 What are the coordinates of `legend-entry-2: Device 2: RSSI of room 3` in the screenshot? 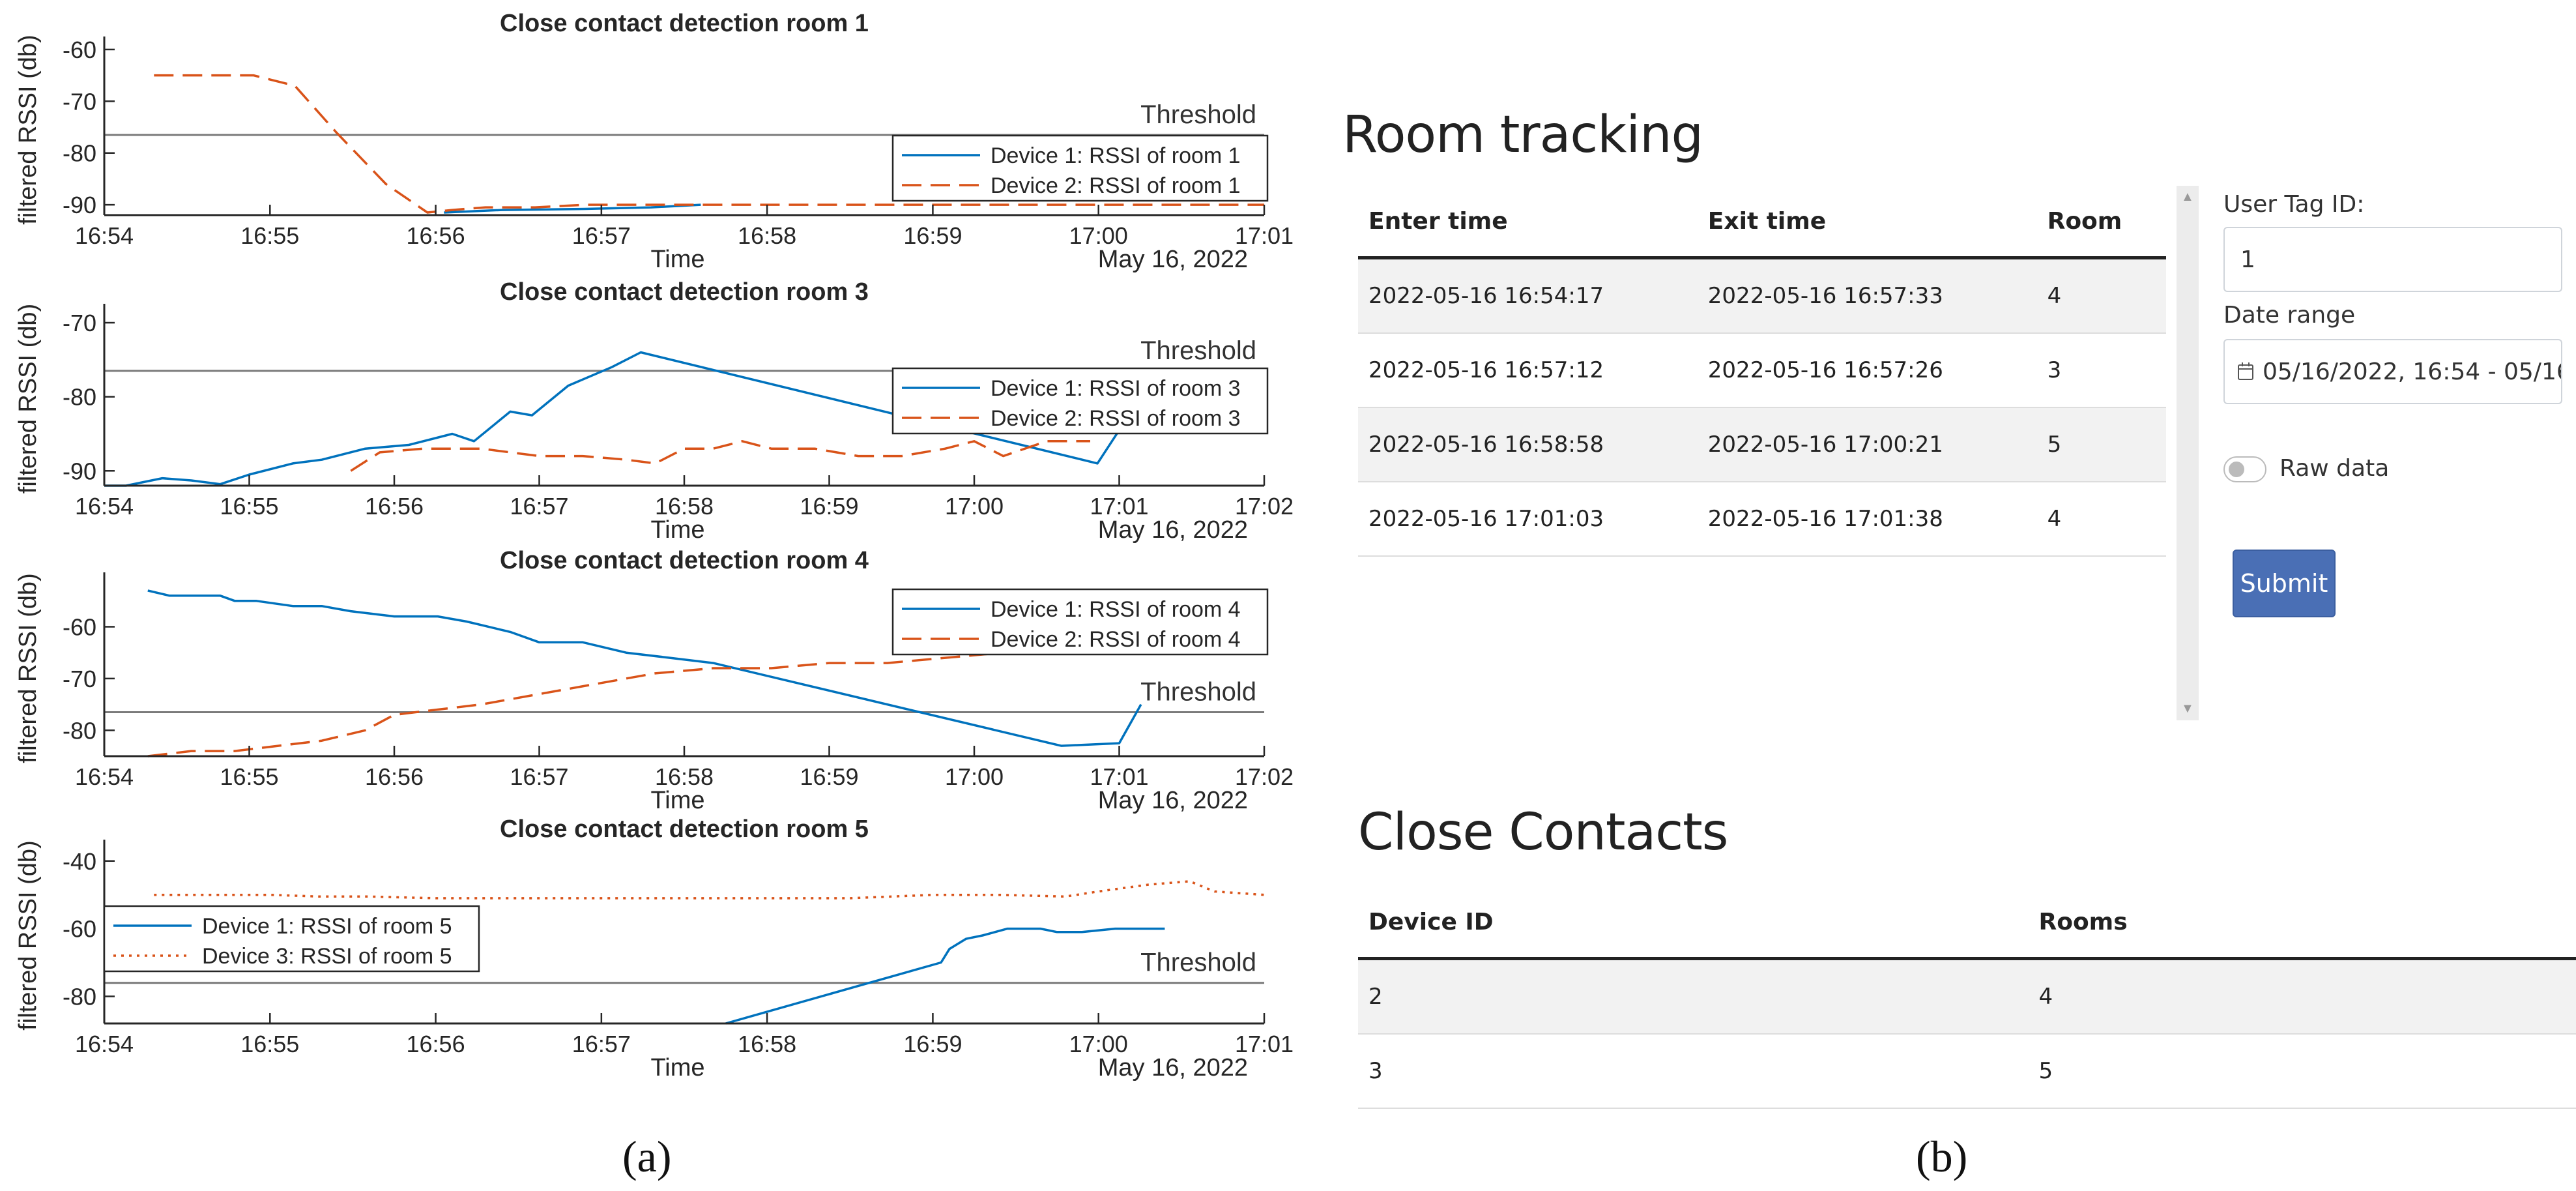 It's located at (1116, 418).